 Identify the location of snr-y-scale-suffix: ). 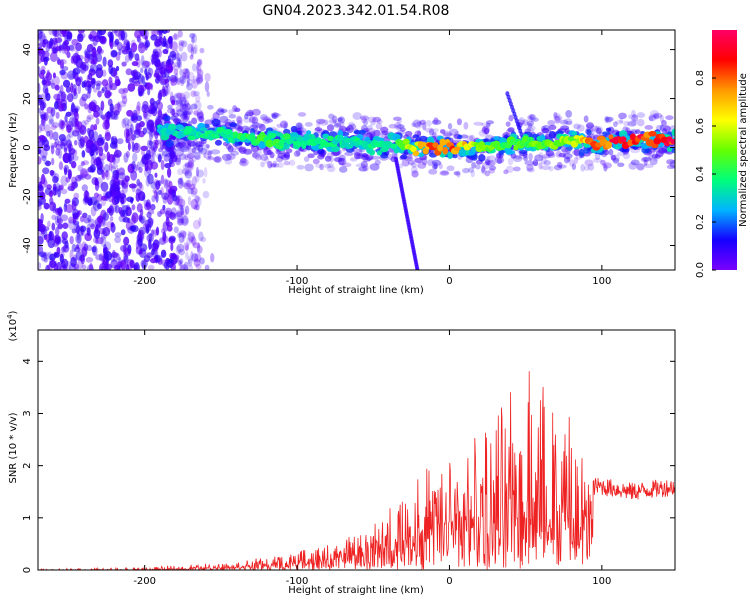
(13, 312).